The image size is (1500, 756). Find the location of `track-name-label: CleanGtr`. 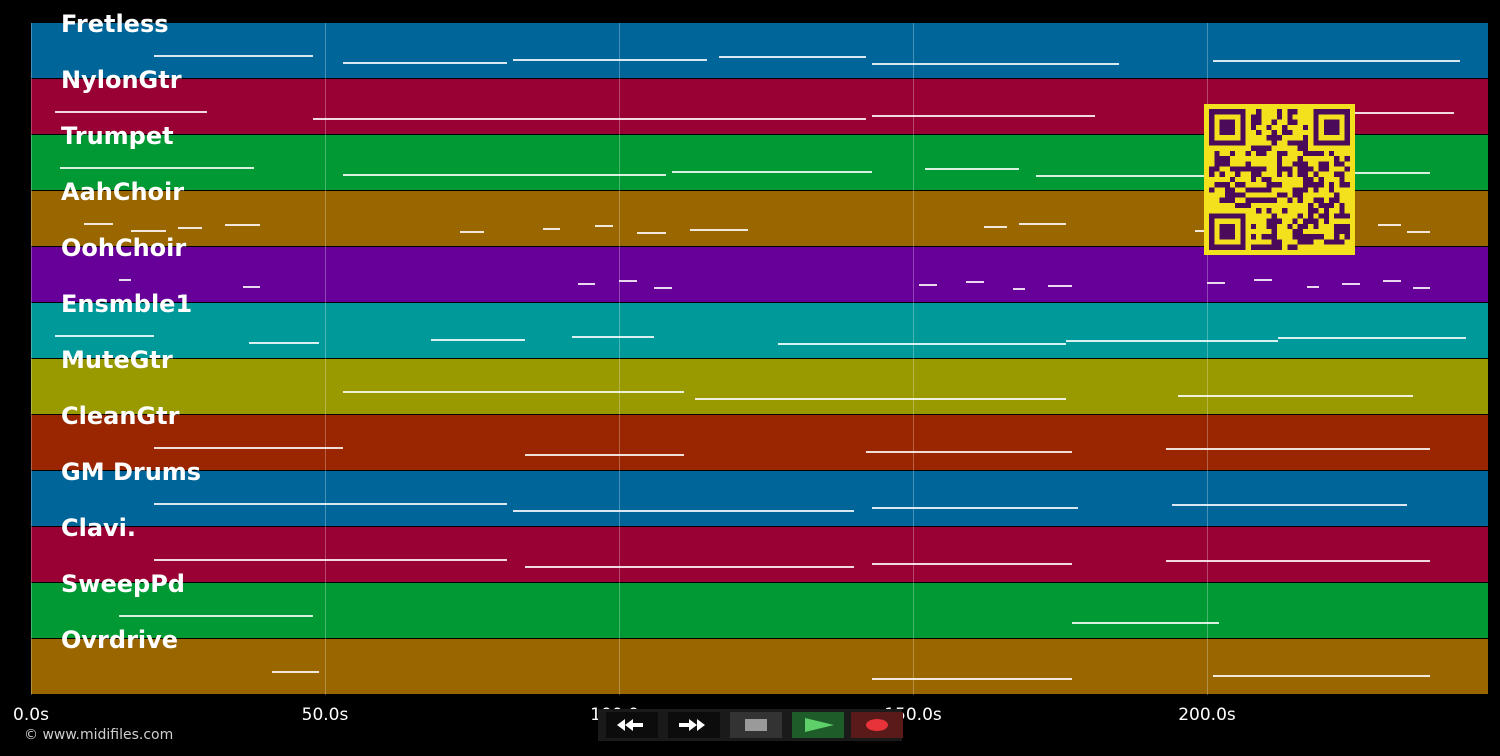

track-name-label: CleanGtr is located at coordinates (120, 416).